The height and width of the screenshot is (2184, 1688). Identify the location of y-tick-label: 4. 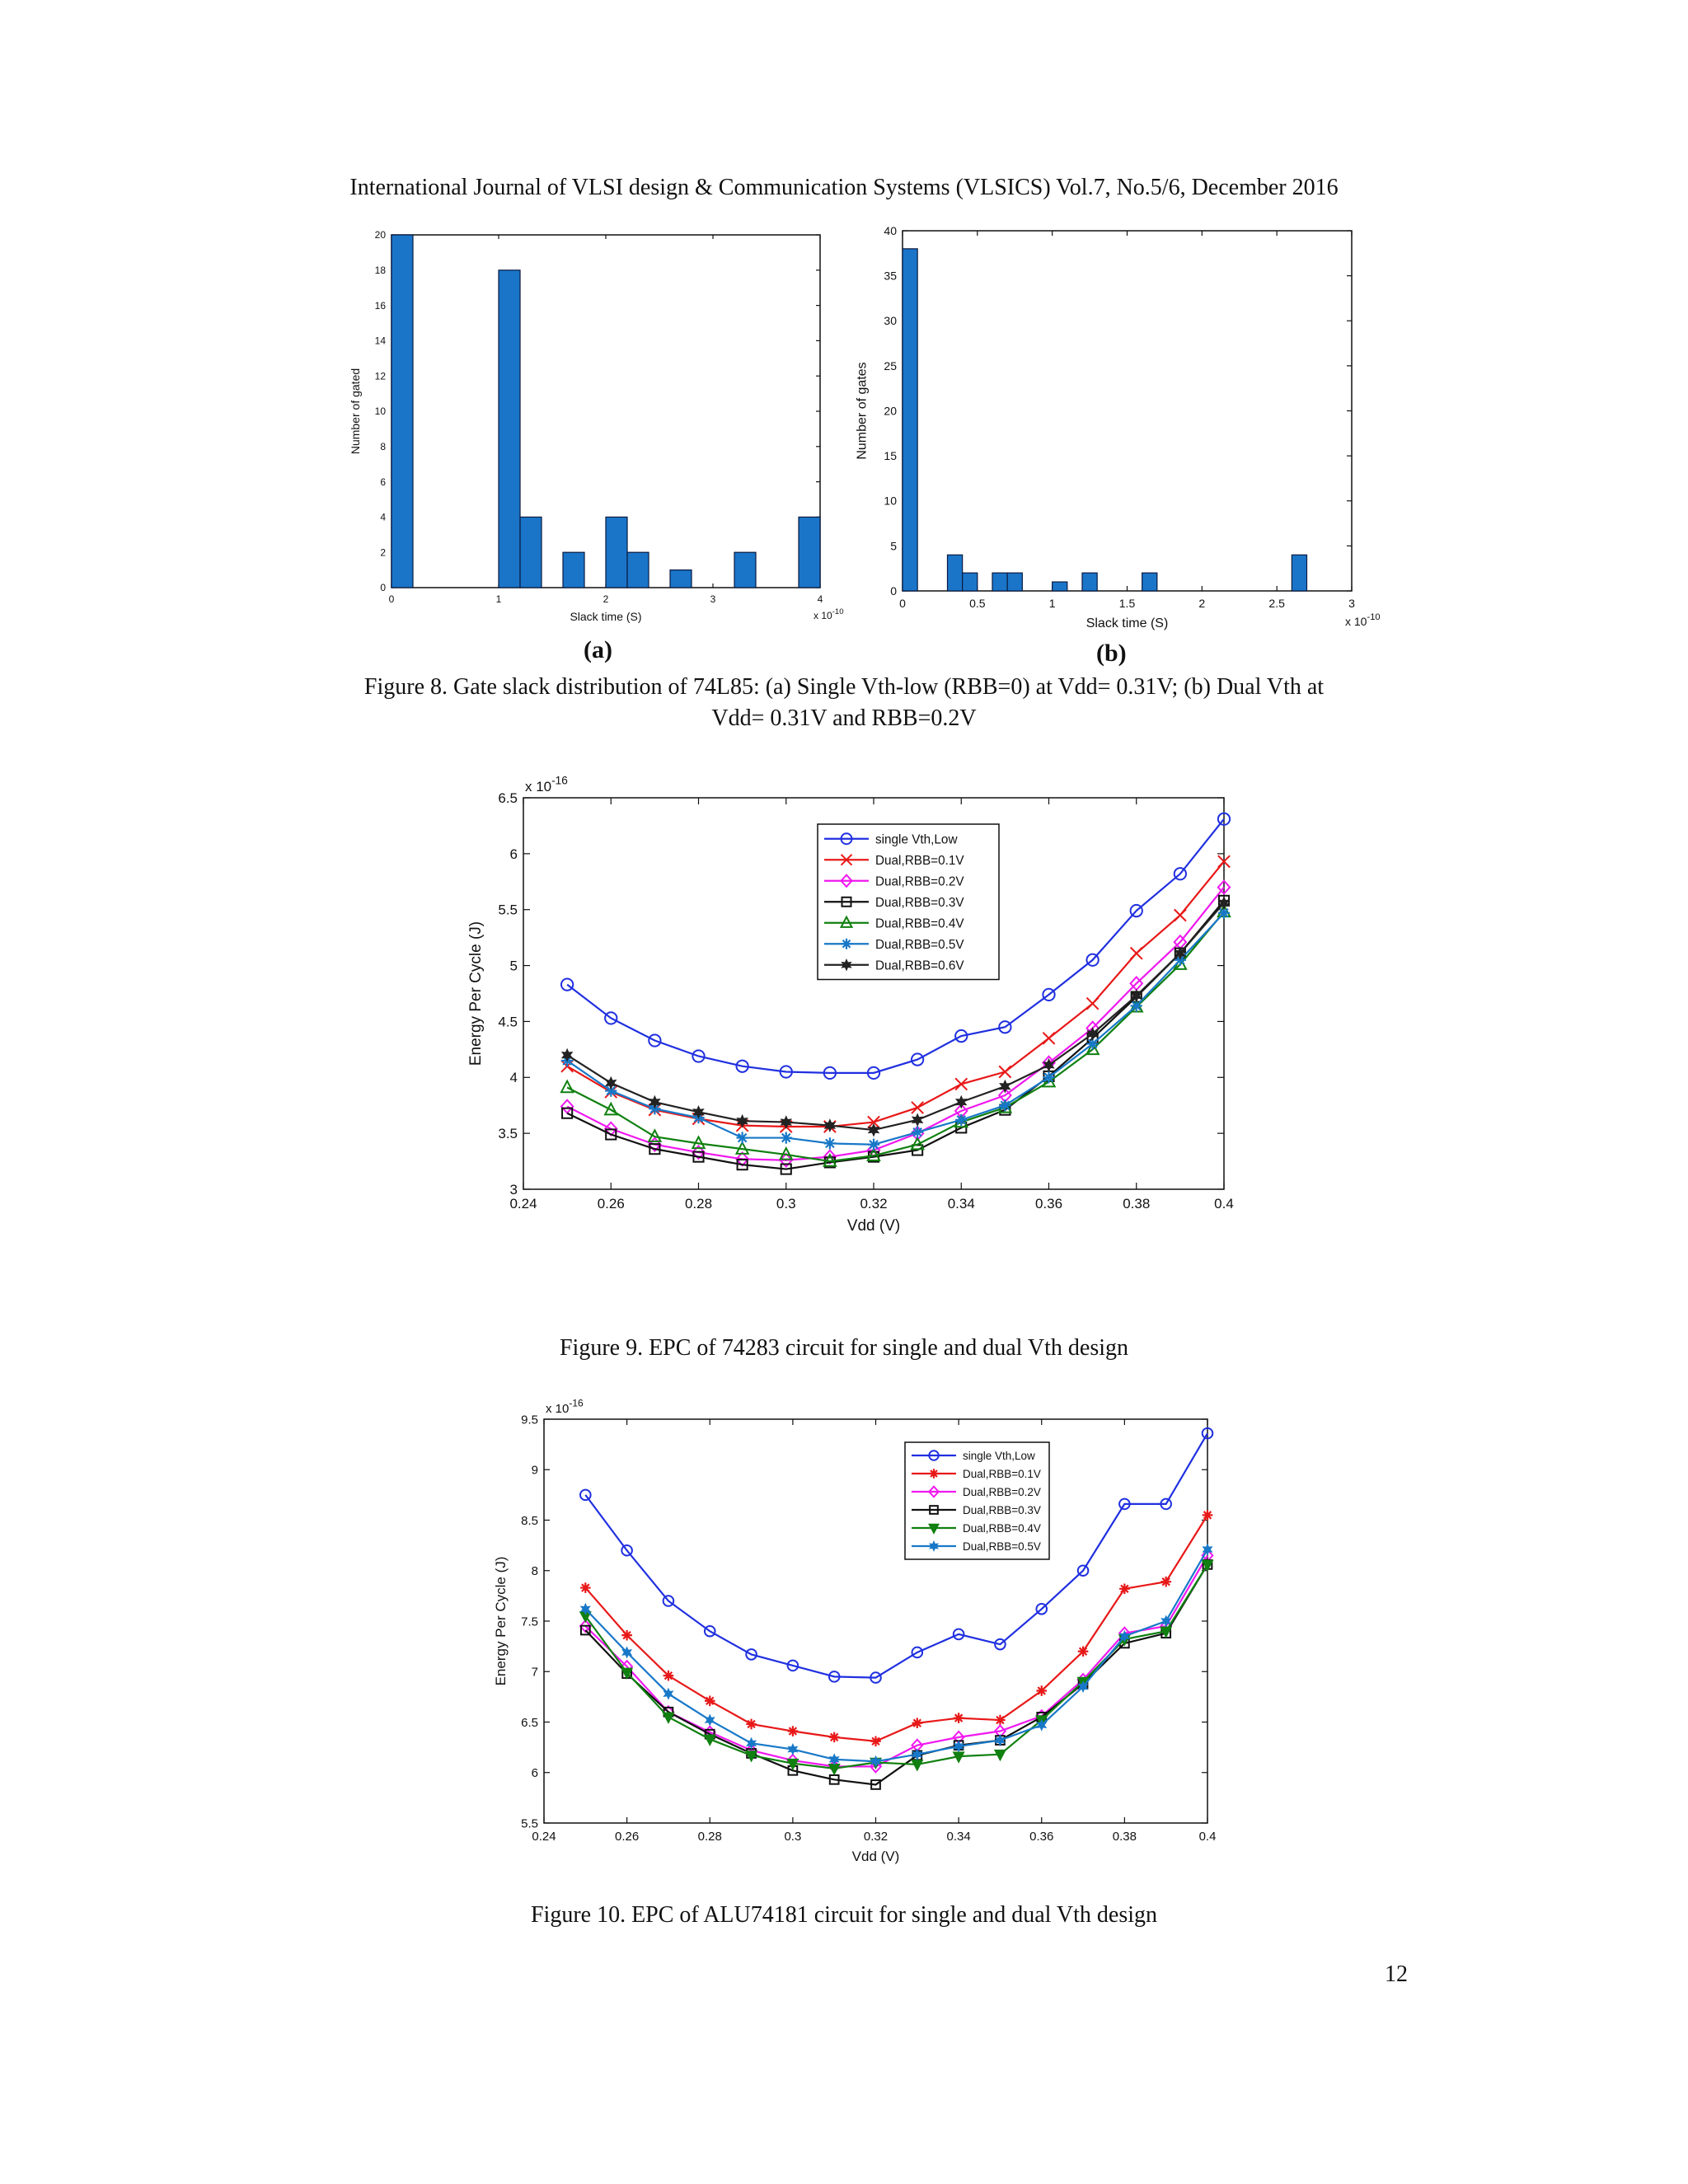
(383, 517).